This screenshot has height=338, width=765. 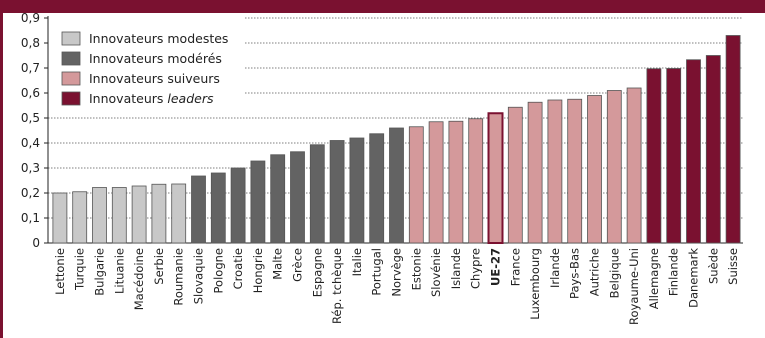 What do you see at coordinates (575, 171) in the screenshot?
I see `bar-Pays-Bas` at bounding box center [575, 171].